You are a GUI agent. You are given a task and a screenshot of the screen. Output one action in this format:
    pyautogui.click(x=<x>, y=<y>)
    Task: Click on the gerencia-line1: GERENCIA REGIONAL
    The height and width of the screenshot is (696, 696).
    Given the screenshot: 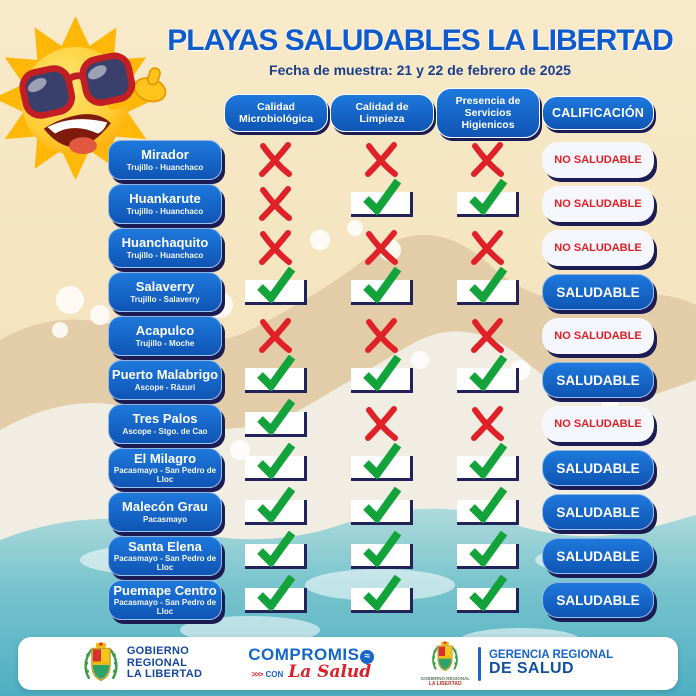 What is the action you would take?
    pyautogui.click(x=551, y=655)
    